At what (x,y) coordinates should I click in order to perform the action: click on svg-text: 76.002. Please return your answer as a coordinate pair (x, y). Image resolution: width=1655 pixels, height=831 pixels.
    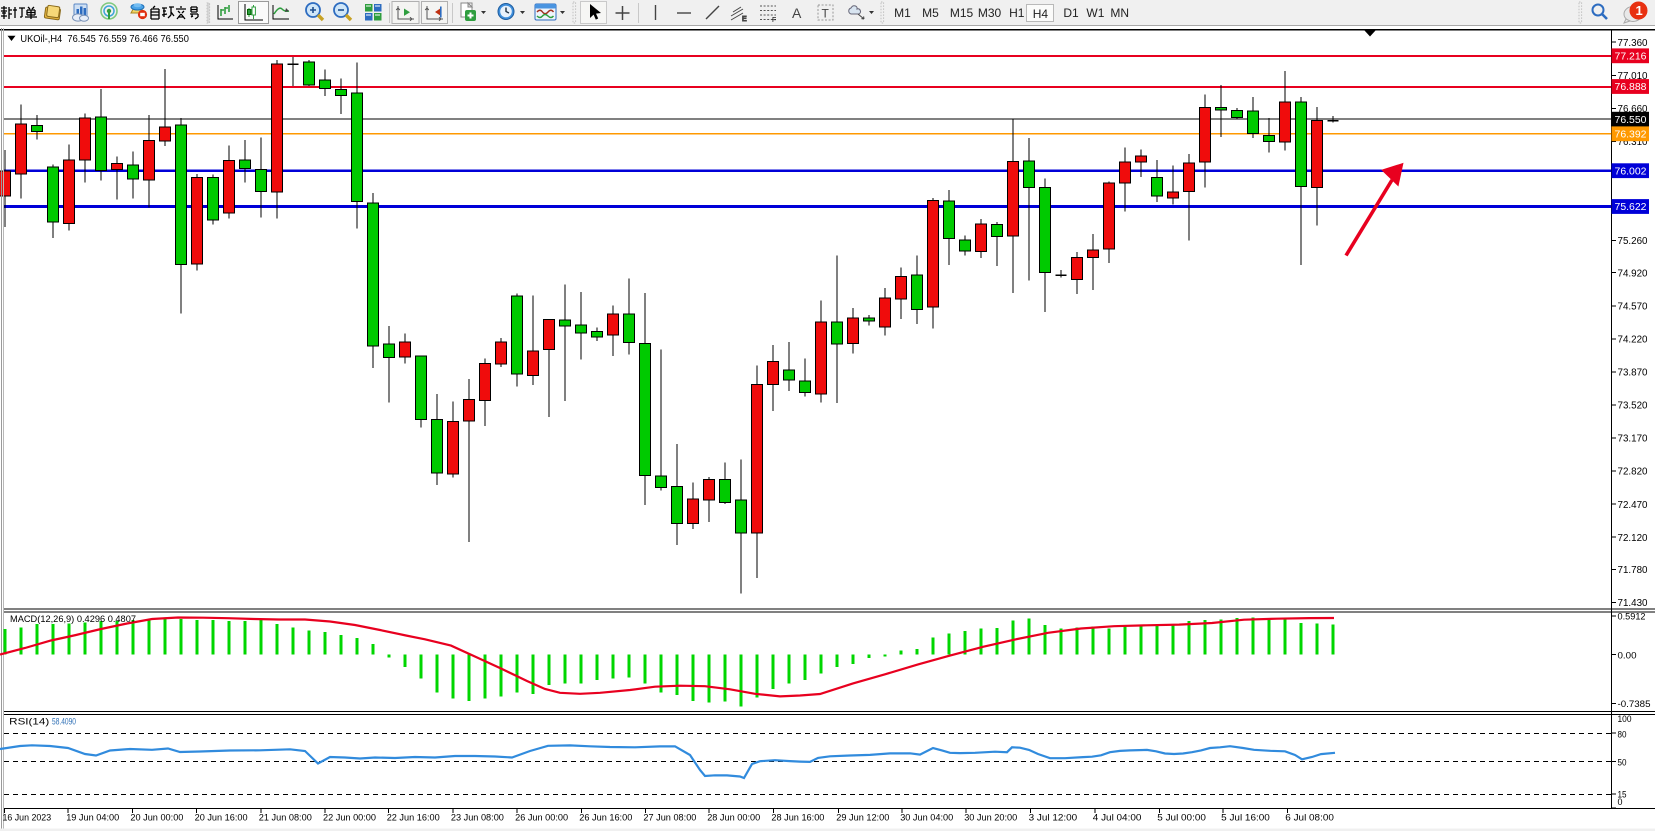
    Looking at the image, I should click on (1631, 171).